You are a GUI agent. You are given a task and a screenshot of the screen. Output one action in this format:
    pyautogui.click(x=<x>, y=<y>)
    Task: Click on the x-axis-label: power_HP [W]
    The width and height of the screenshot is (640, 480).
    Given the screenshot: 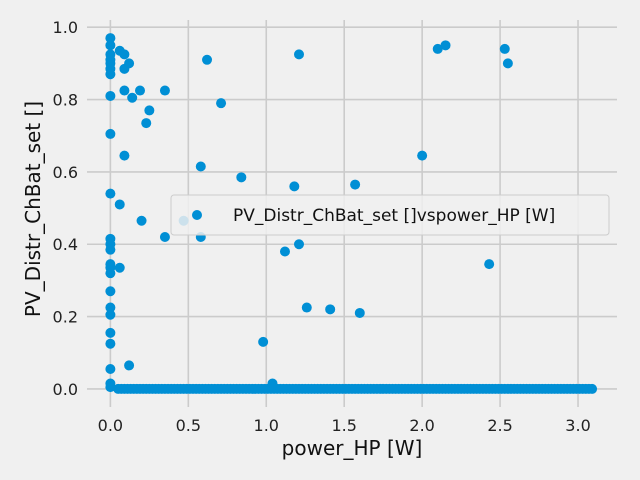 What is the action you would take?
    pyautogui.click(x=352, y=448)
    